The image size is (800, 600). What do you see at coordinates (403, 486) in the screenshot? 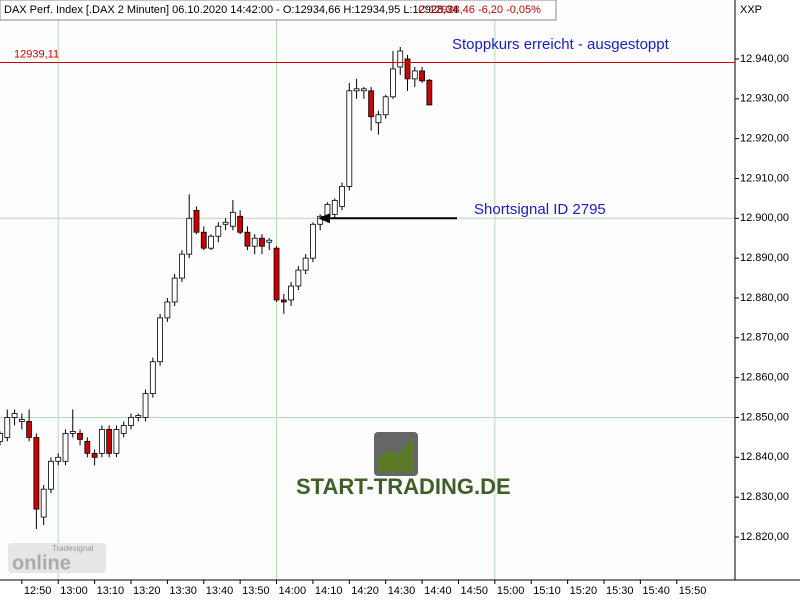
I see `watermark: START-TRADING.DE` at bounding box center [403, 486].